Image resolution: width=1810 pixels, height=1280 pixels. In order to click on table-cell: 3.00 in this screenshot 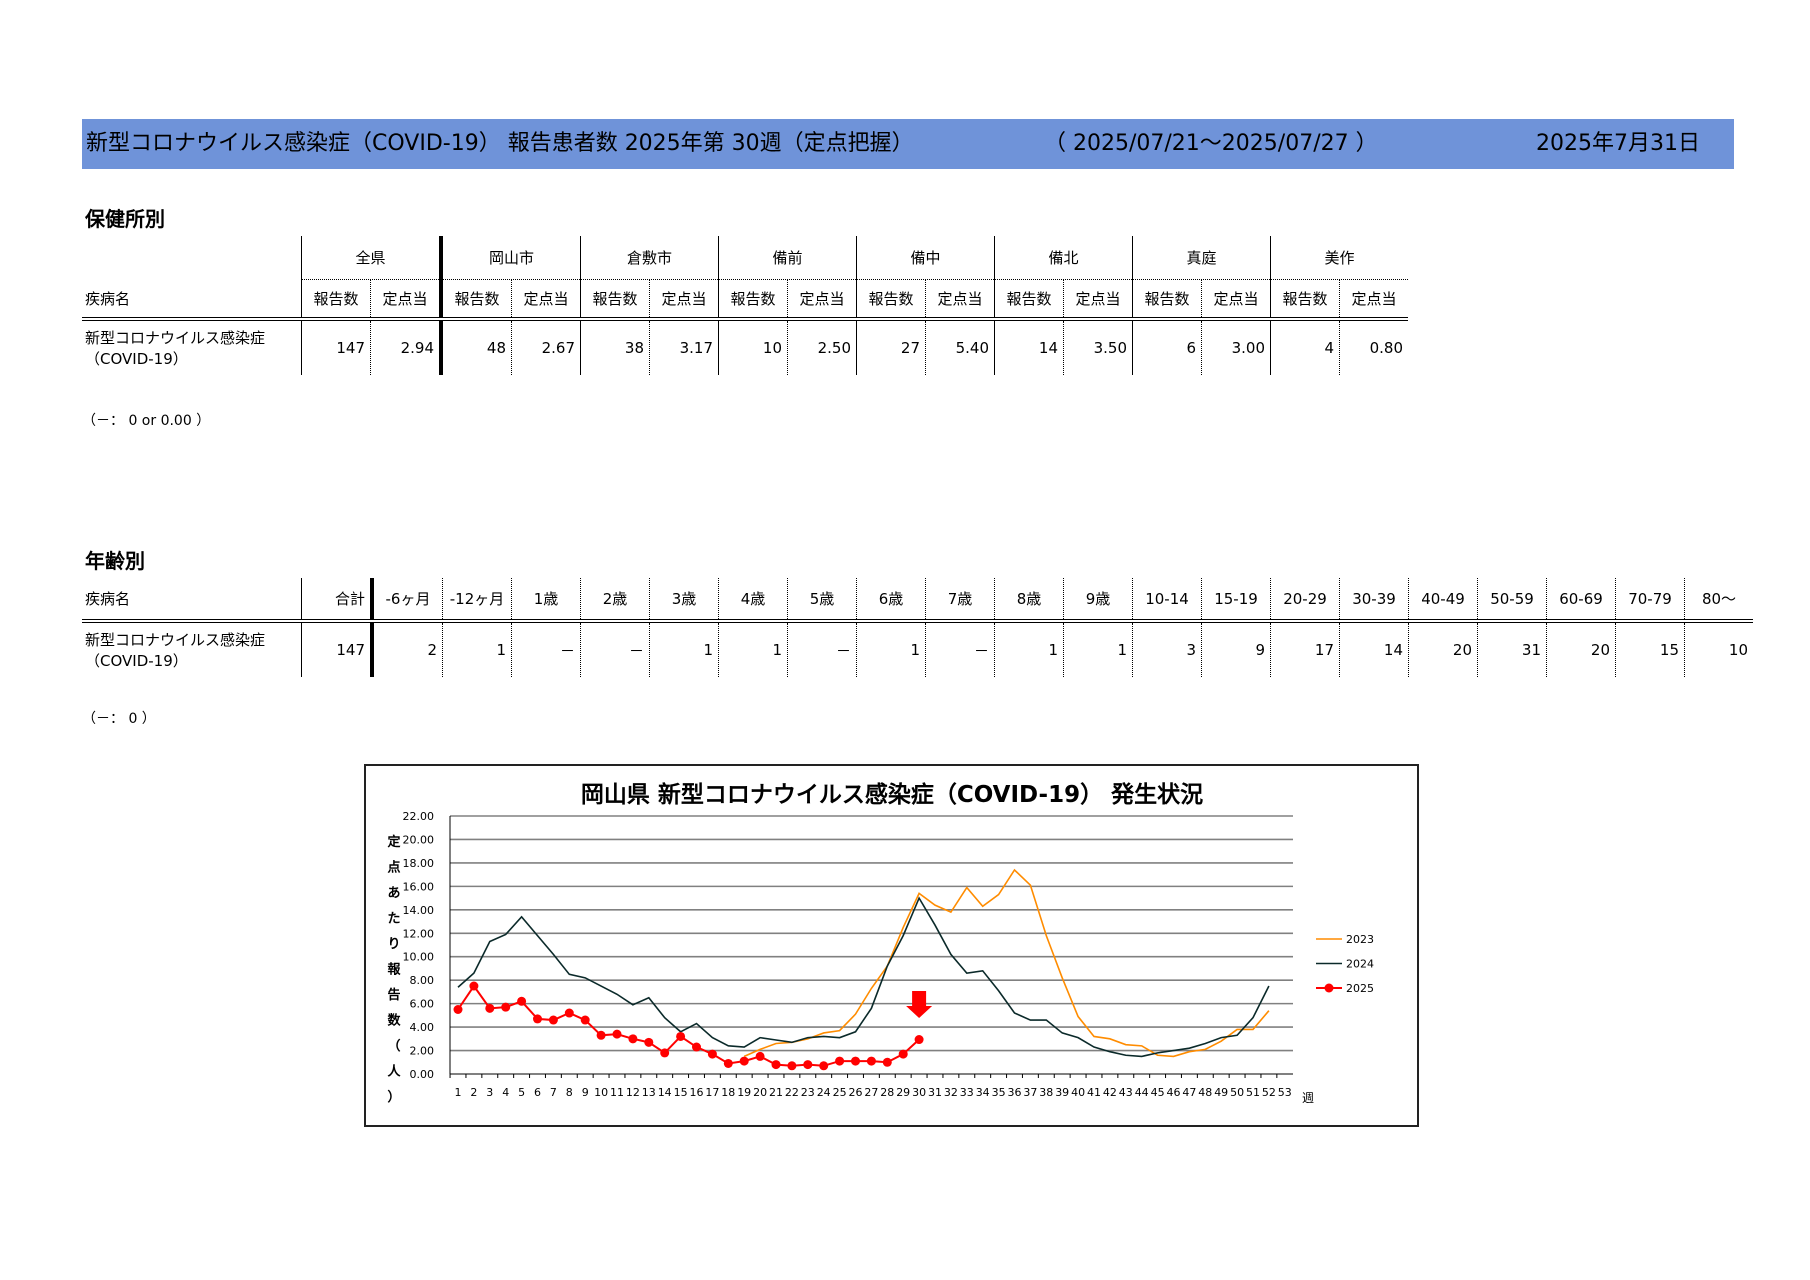, I will do `click(1236, 347)`.